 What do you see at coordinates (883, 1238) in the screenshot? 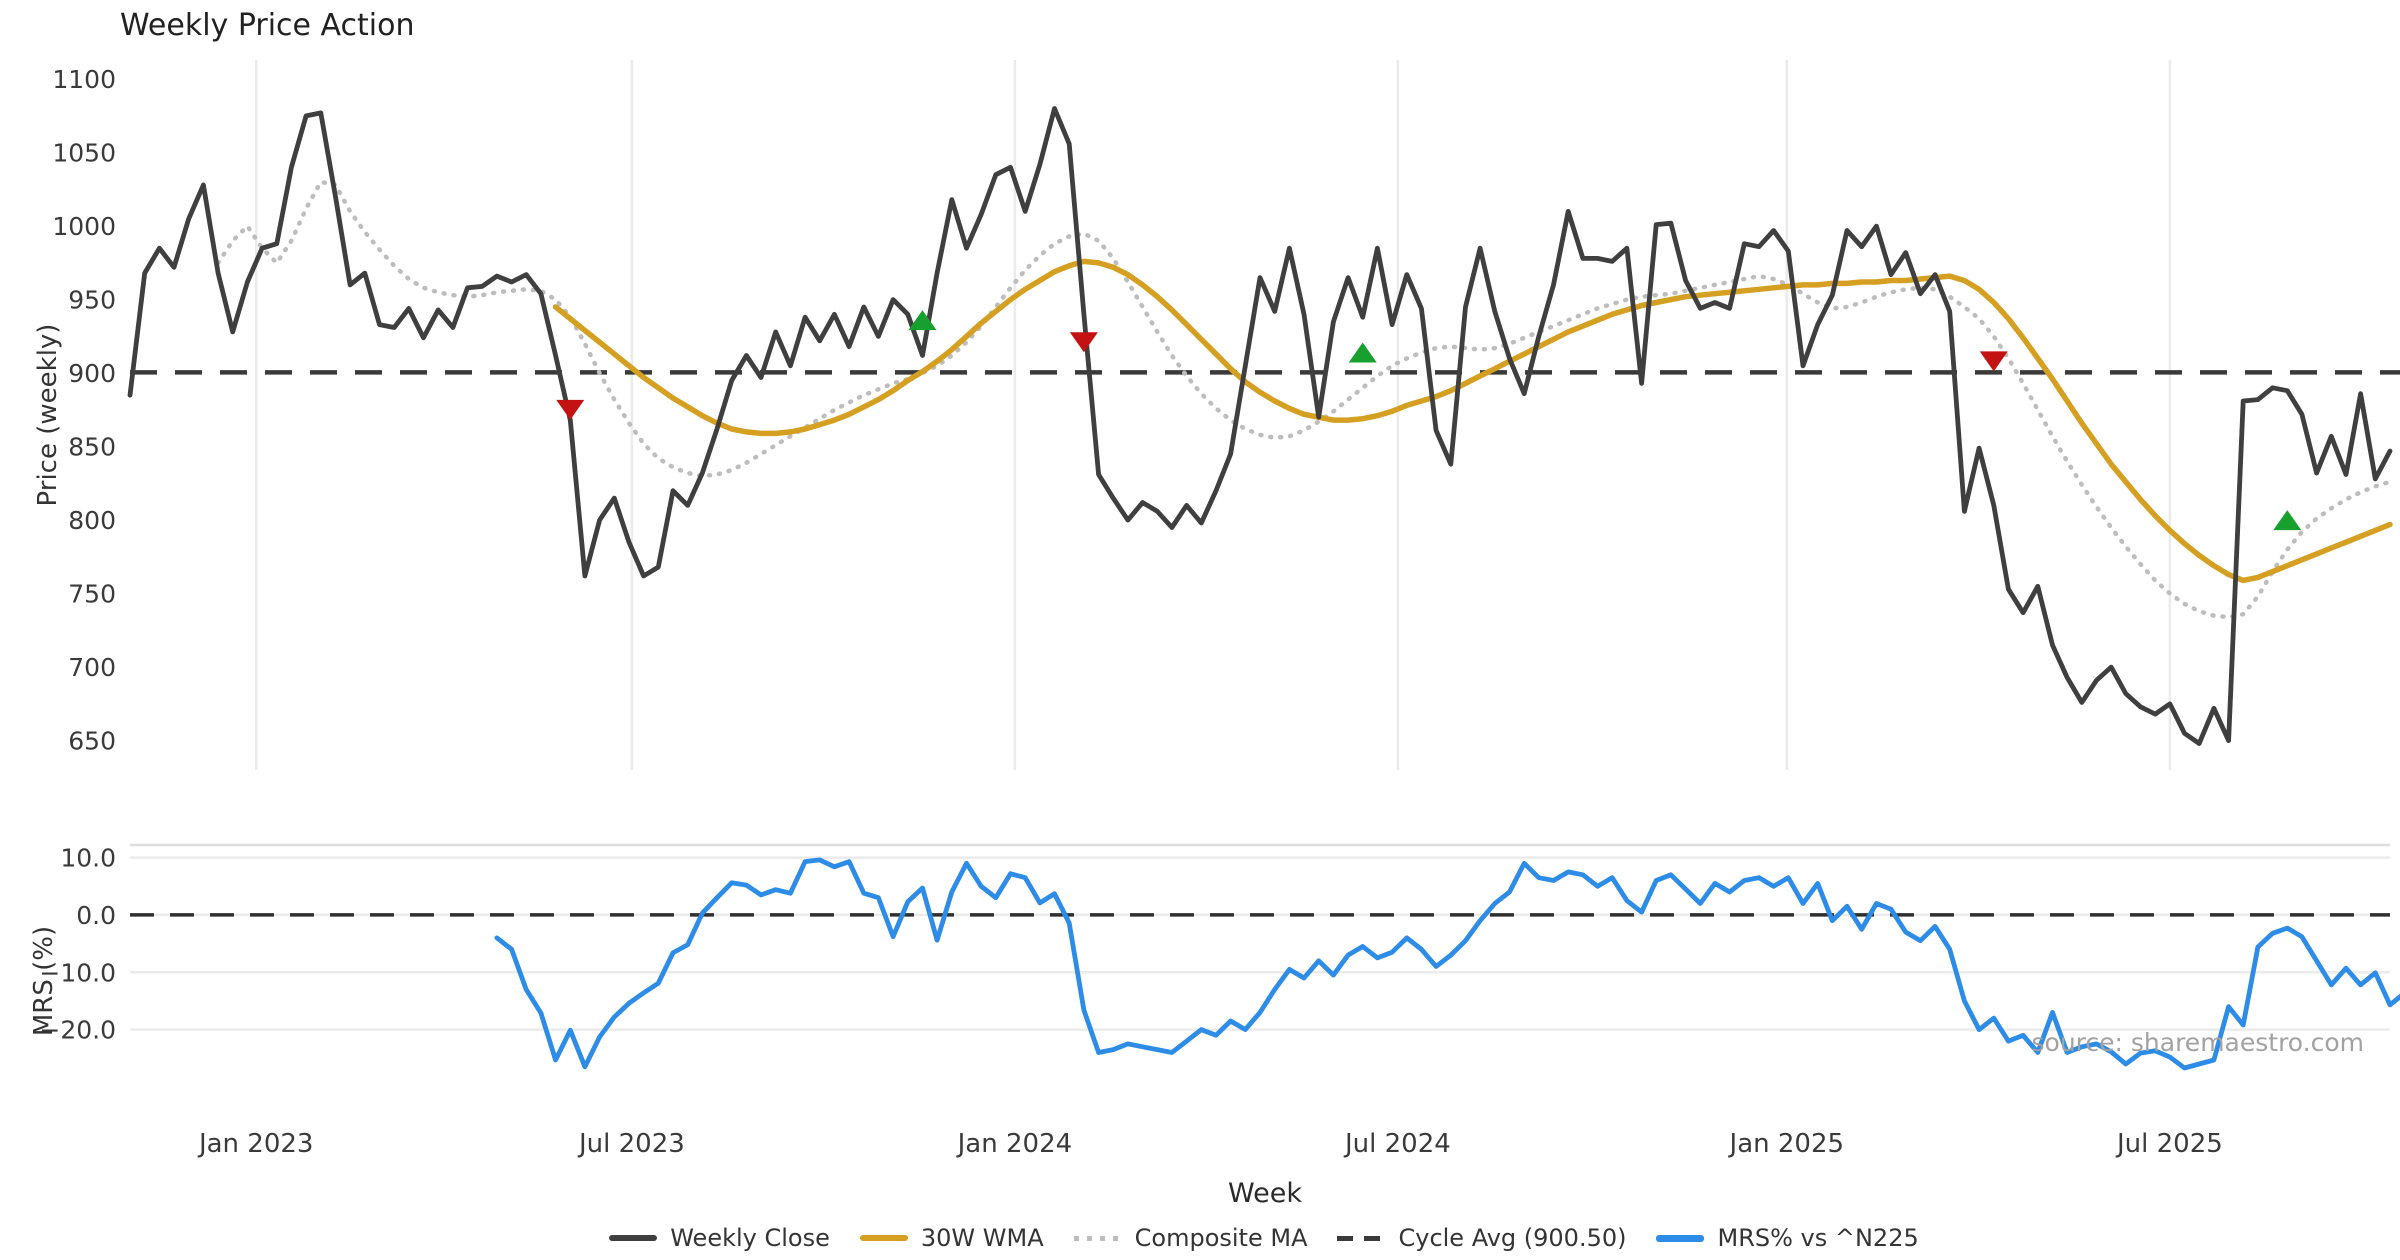
I see `wma-line-icon` at bounding box center [883, 1238].